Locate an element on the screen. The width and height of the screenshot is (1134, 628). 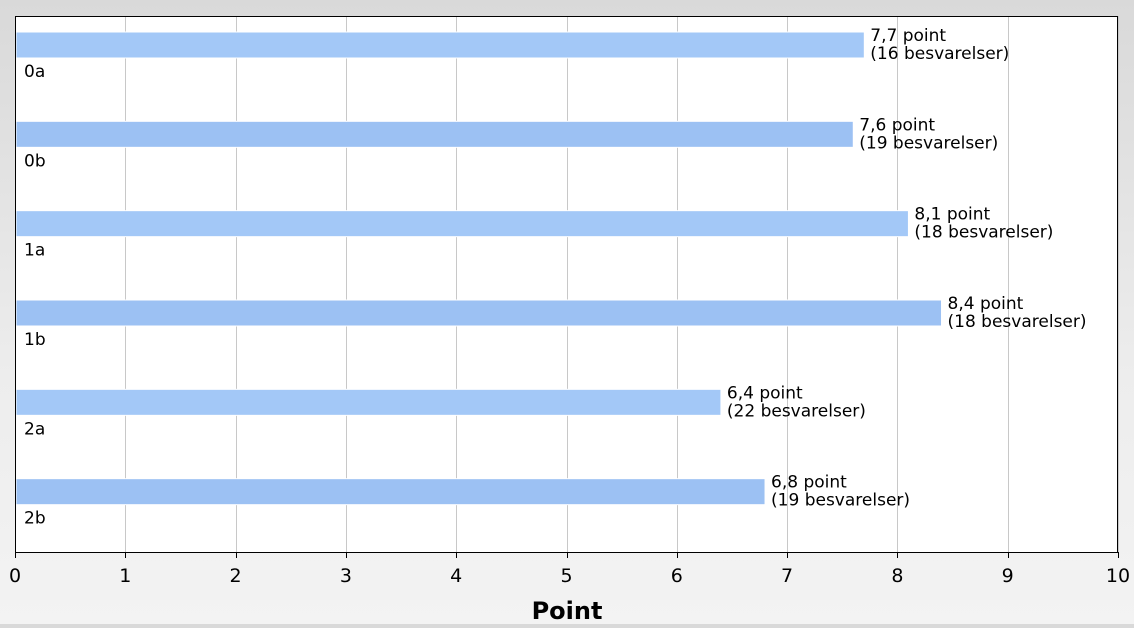
category-label: 1a is located at coordinates (34, 251).